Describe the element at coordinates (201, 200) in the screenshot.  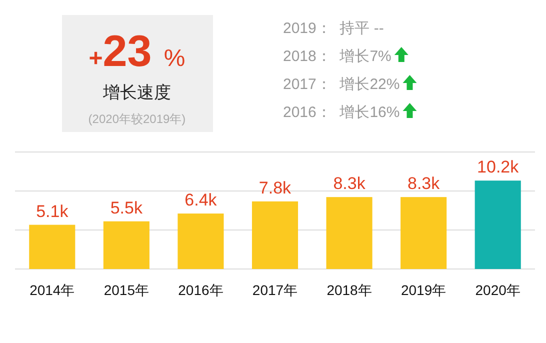
I see `data-label: 6.4k` at that location.